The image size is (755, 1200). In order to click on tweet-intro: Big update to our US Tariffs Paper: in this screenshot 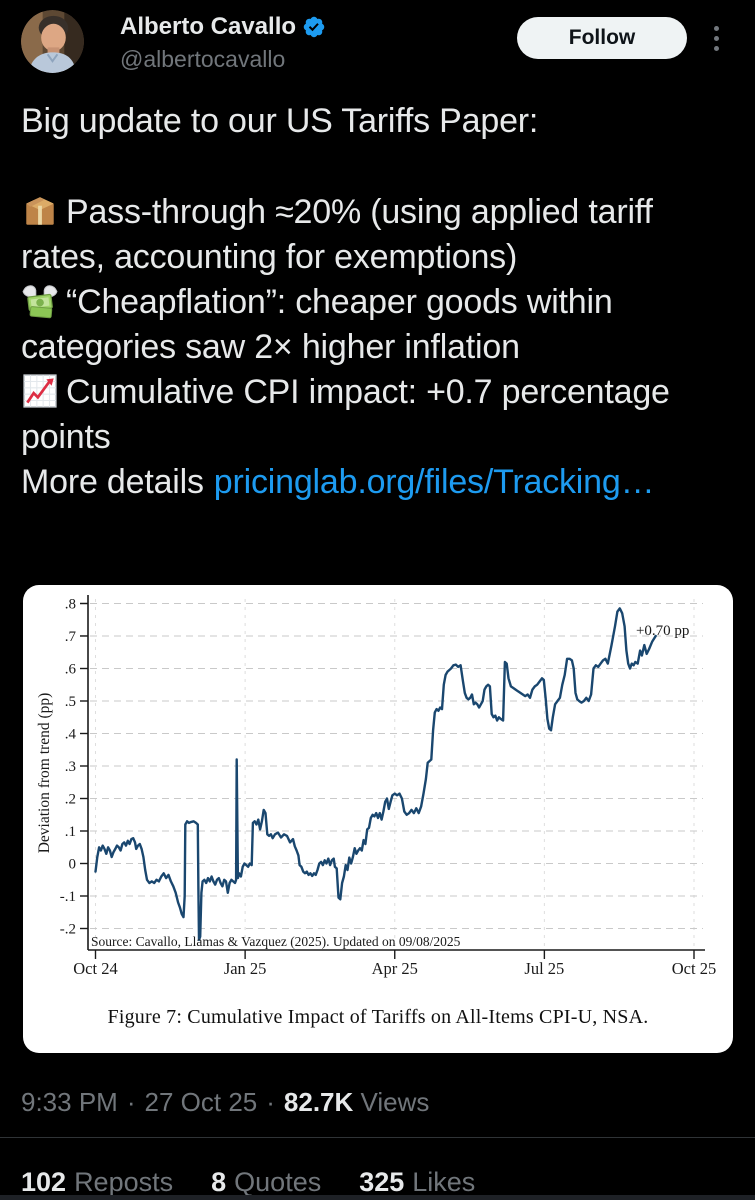, I will do `click(280, 121)`.